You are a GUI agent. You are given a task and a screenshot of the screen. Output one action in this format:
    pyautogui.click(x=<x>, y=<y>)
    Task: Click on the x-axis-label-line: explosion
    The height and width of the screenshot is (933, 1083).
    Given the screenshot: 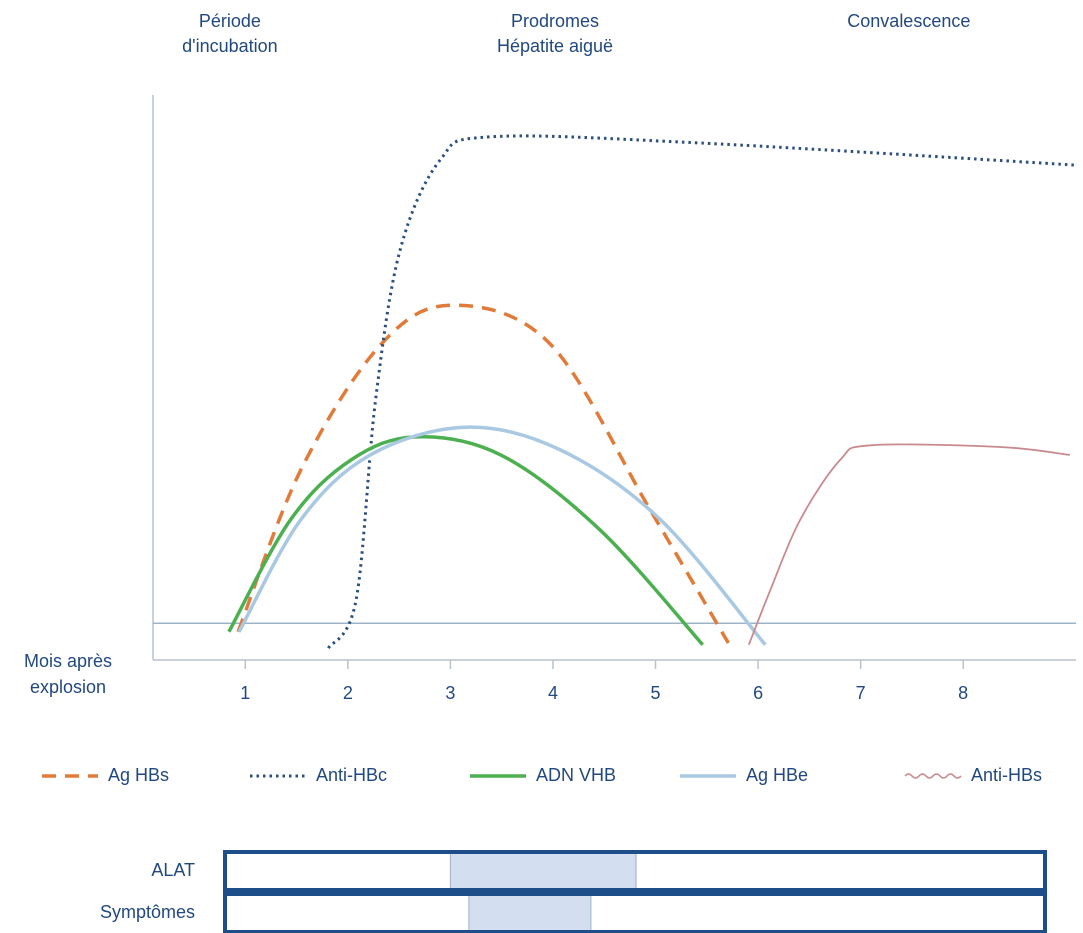 What is the action you would take?
    pyautogui.click(x=68, y=687)
    